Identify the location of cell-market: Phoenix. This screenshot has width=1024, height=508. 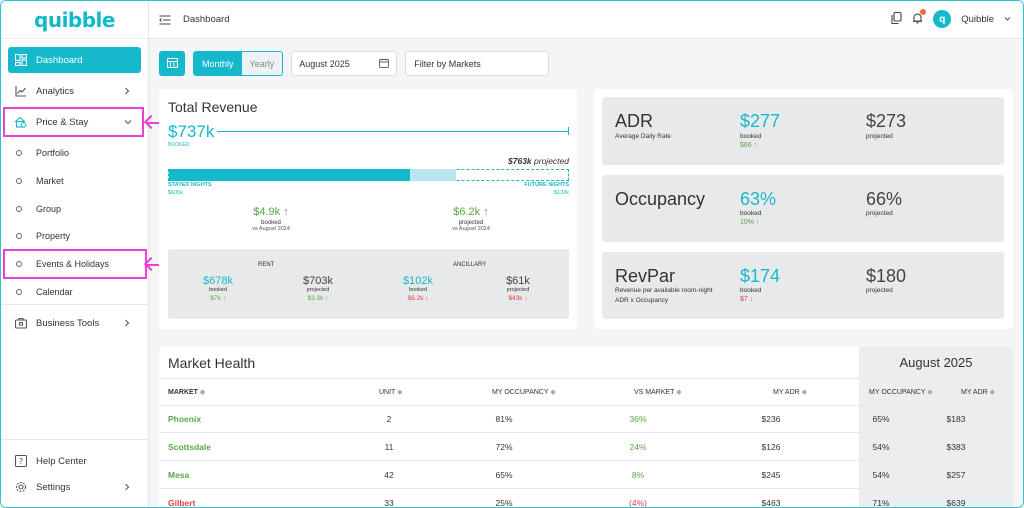
(185, 419).